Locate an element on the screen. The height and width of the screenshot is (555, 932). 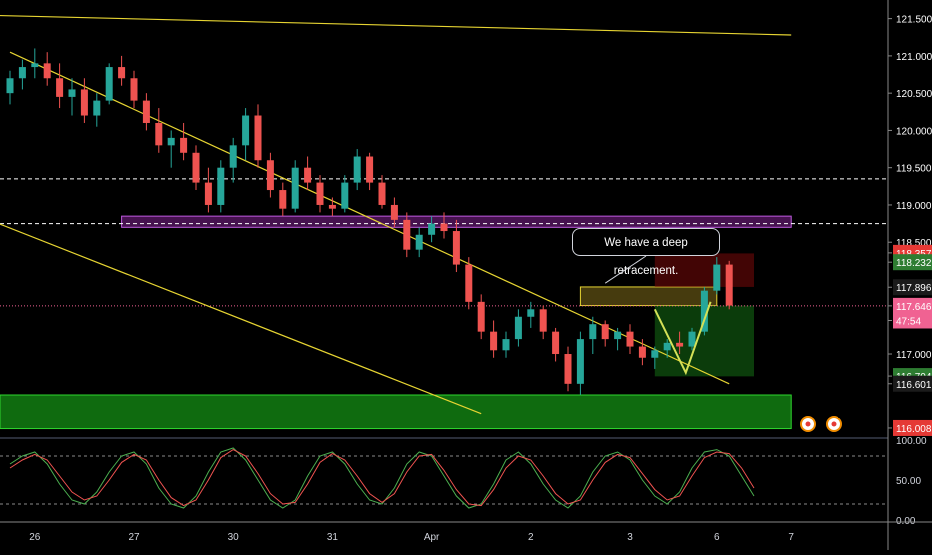
event-marker: 5 is located at coordinates (808, 421).